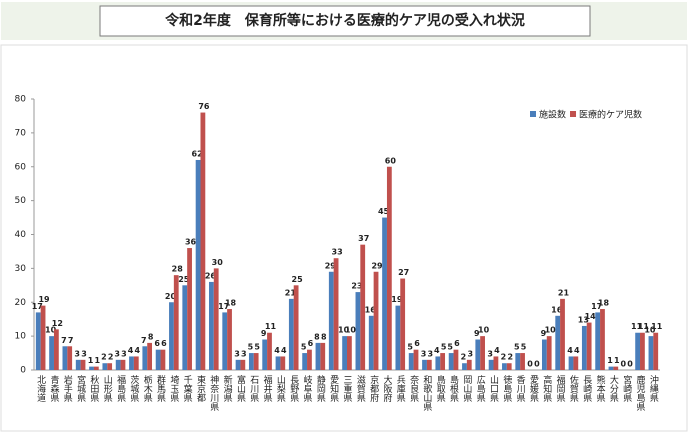  I want to click on data-label: 1, so click(98, 360).